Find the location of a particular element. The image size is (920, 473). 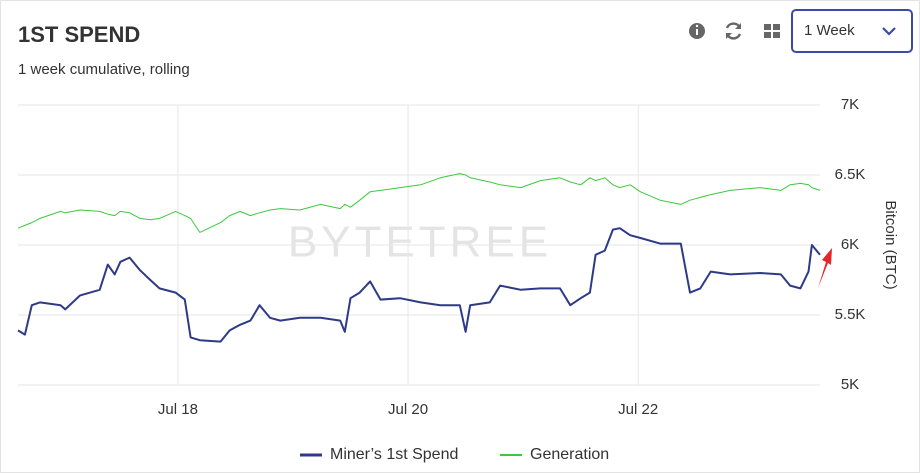

legend-label: Generation is located at coordinates (569, 454).